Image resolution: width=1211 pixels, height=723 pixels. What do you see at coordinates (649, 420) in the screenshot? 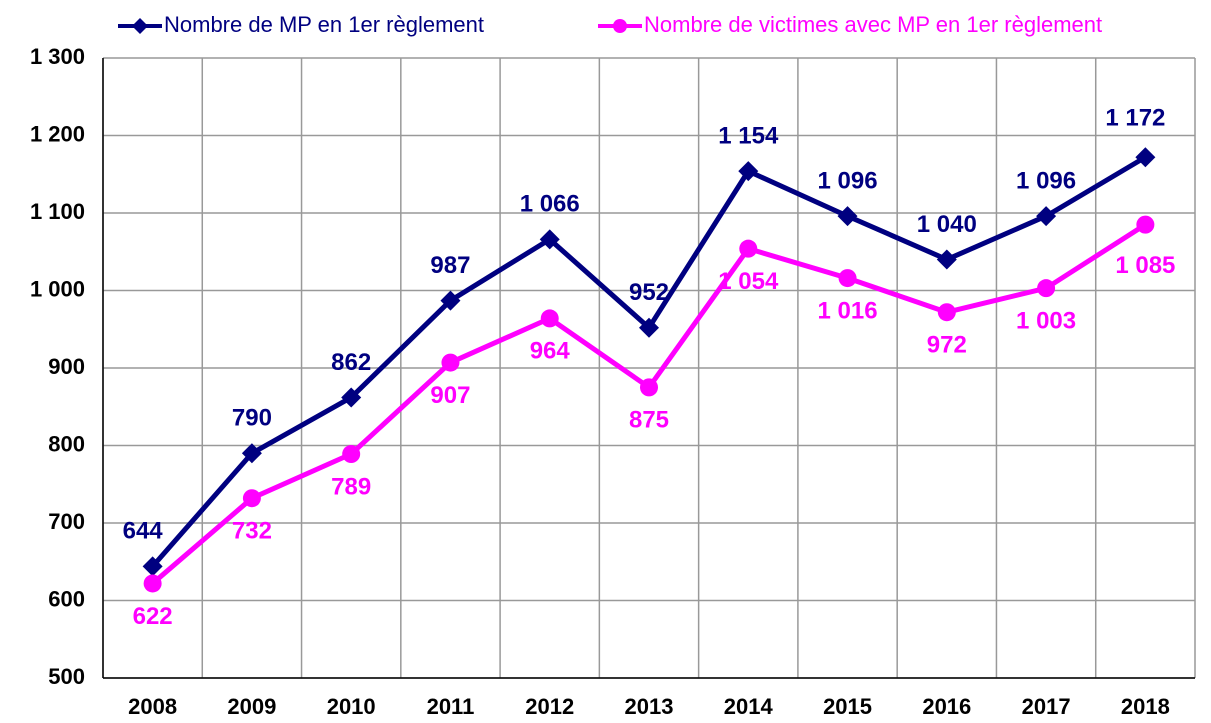
I see `value-label: 875` at bounding box center [649, 420].